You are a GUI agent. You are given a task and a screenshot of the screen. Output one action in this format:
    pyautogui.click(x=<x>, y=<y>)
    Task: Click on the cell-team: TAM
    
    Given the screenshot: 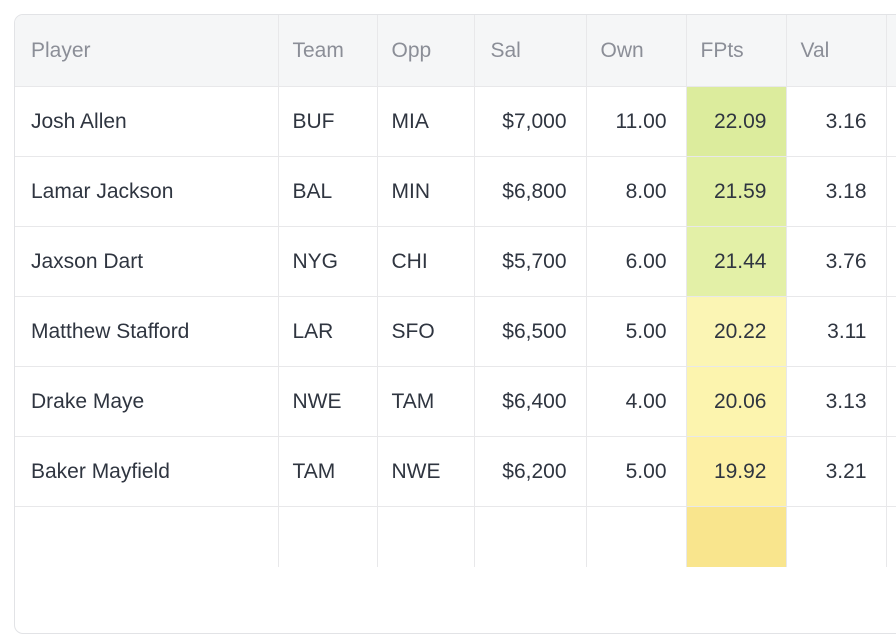 What is the action you would take?
    pyautogui.click(x=328, y=471)
    